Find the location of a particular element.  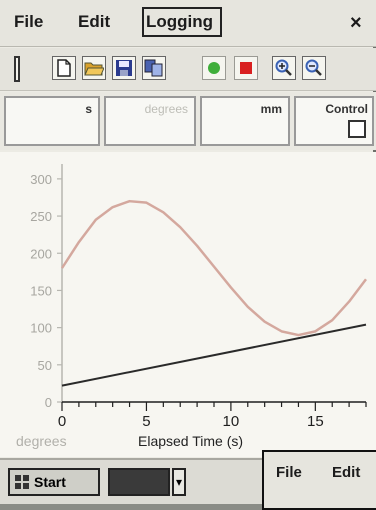

popup-window: File Edit is located at coordinates (319, 480).